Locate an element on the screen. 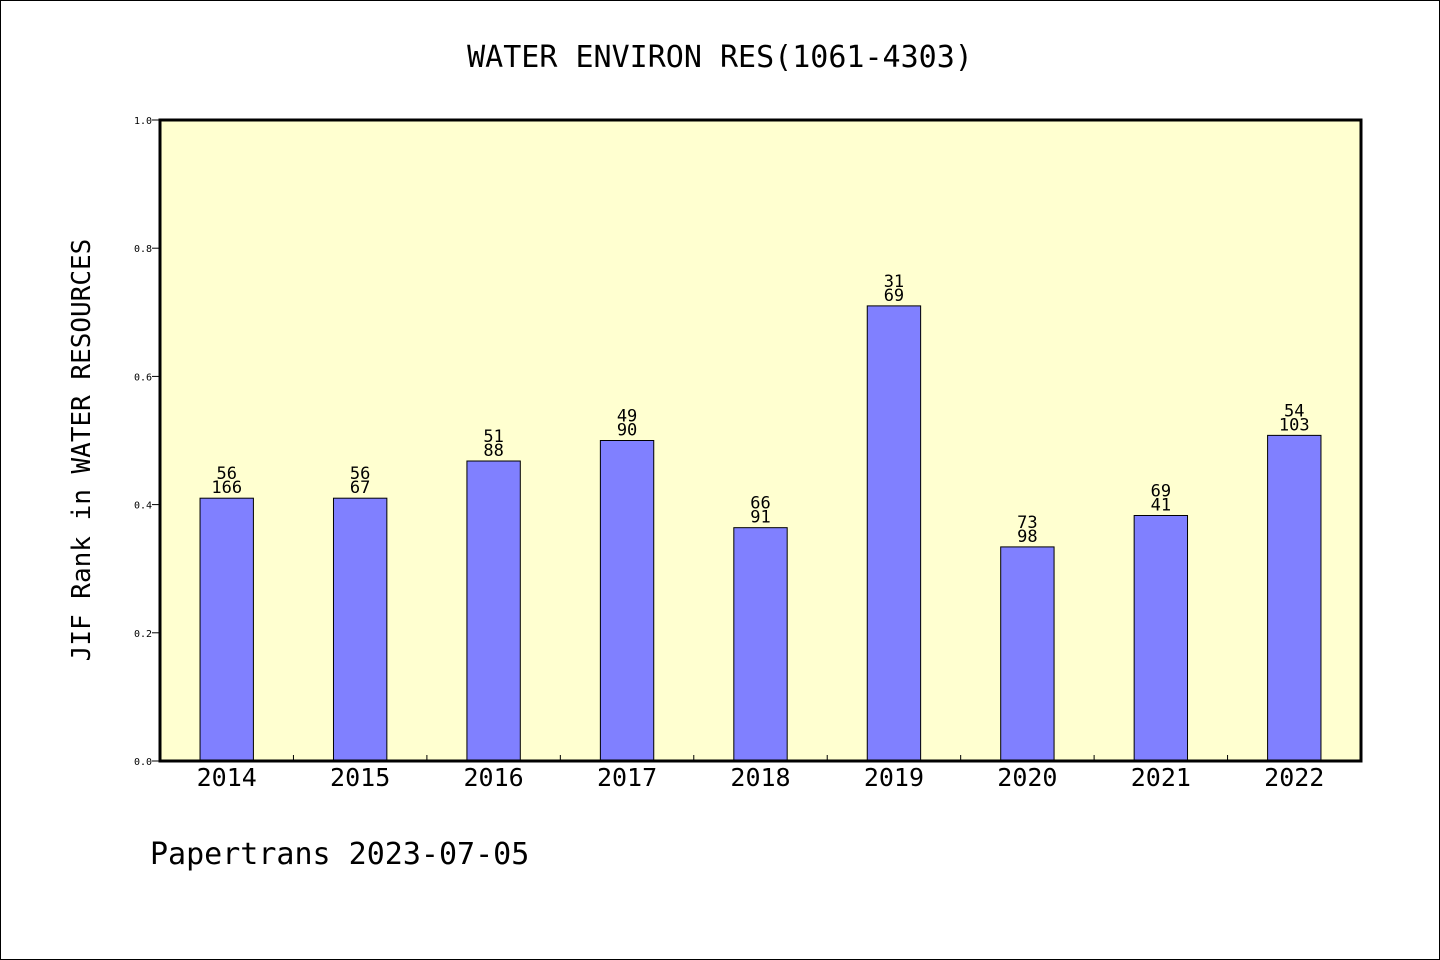 This screenshot has width=1440, height=960. x-tick-label: 2022 is located at coordinates (1294, 777).